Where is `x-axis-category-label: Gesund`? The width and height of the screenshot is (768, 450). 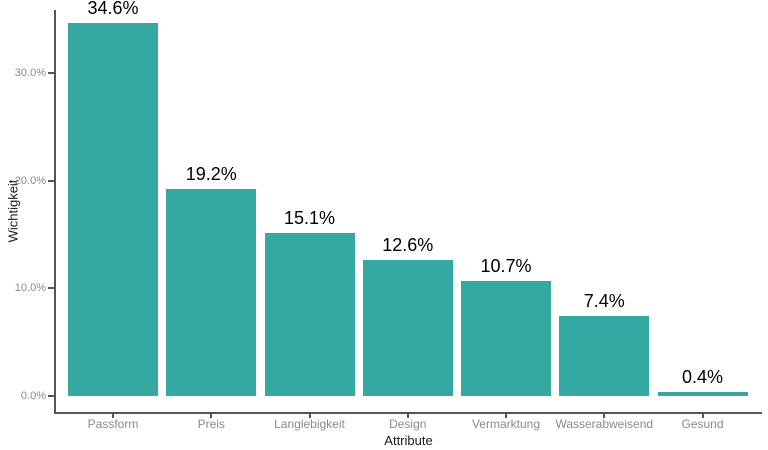
x-axis-category-label: Gesund is located at coordinates (702, 424).